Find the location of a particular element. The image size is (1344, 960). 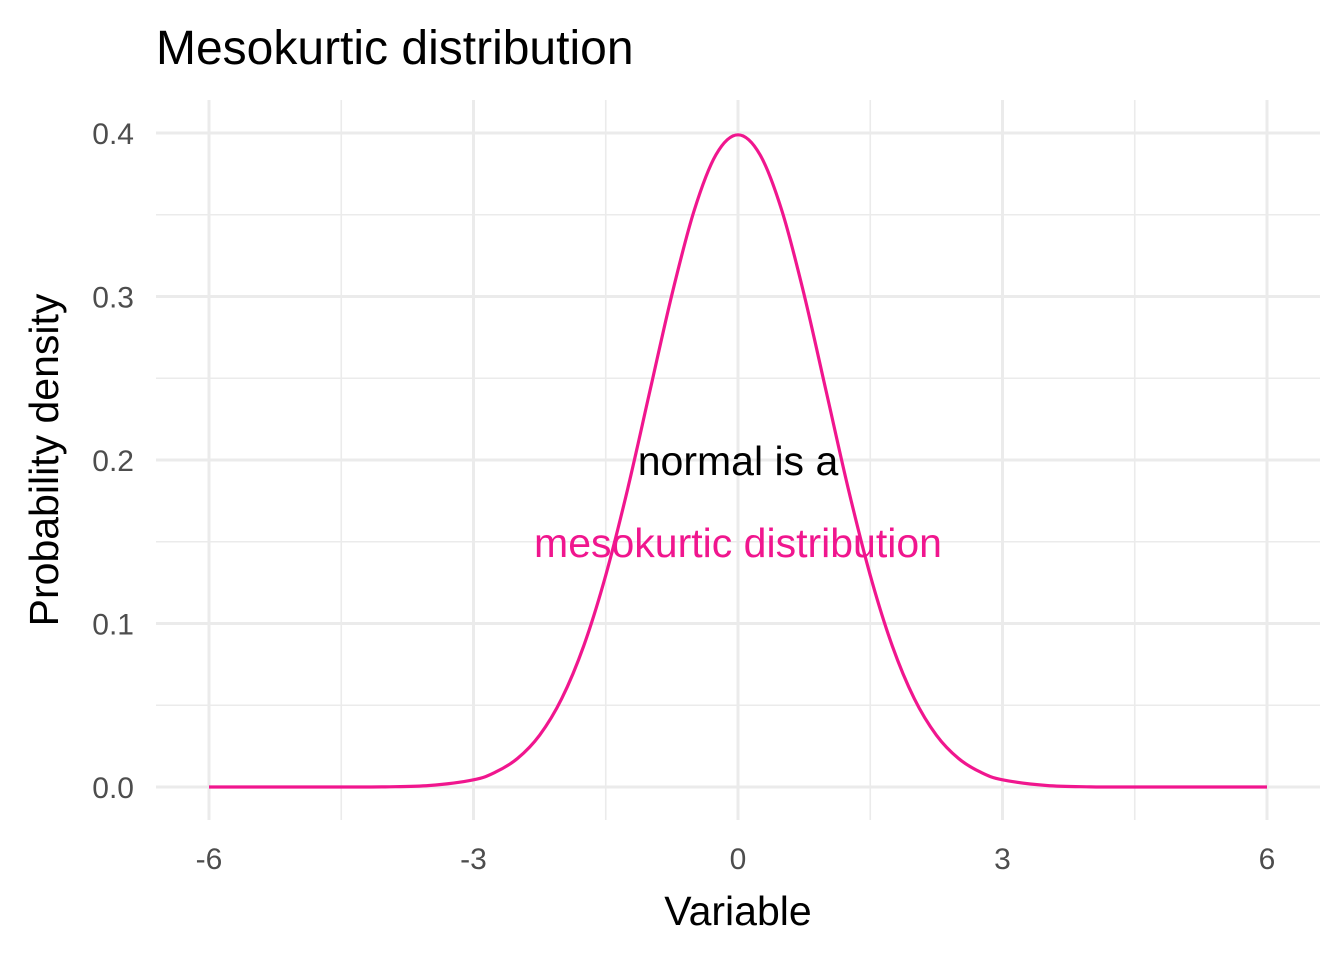

y-tick-label: 0.1 is located at coordinates (113, 625).